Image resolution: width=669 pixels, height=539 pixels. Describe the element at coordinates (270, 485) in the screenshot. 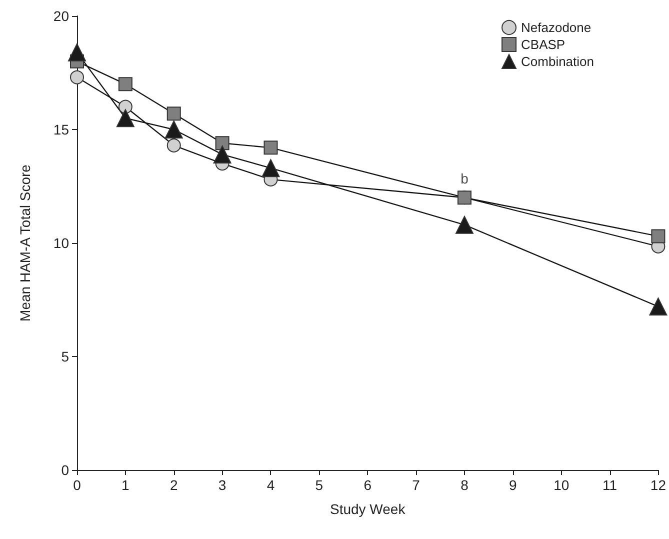

I see `x-tick-label: 4` at that location.